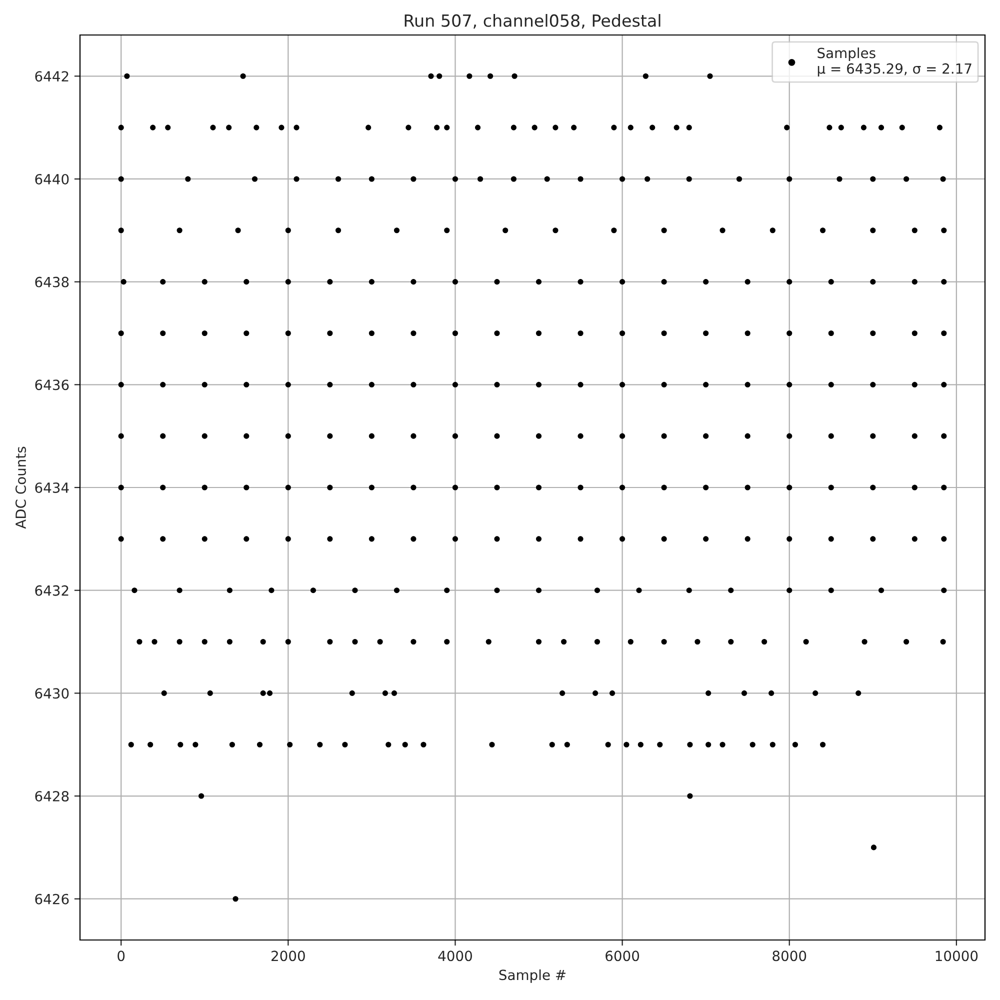 This screenshot has width=1000, height=1000. I want to click on y-tick-label: 6440, so click(52, 179).